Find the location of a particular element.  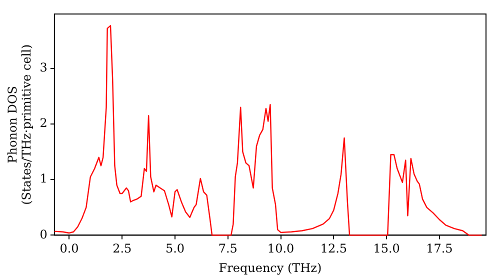

x-tick-label: 15.0 is located at coordinates (386, 249).